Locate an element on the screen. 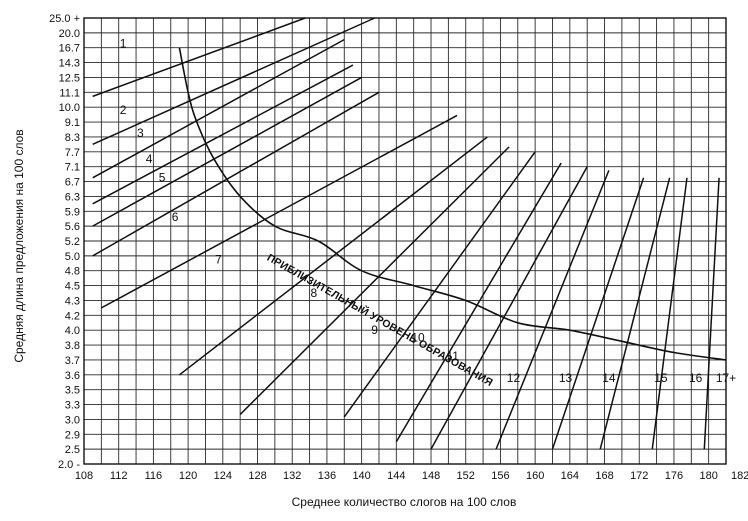  y-tick-label: 12.5 is located at coordinates (69, 78).